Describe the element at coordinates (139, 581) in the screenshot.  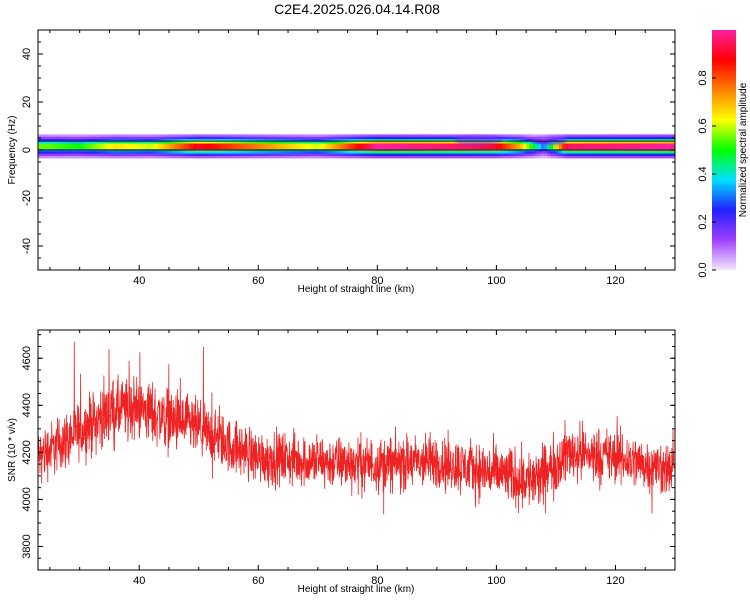
I see `snr-xtick-label: 40` at that location.